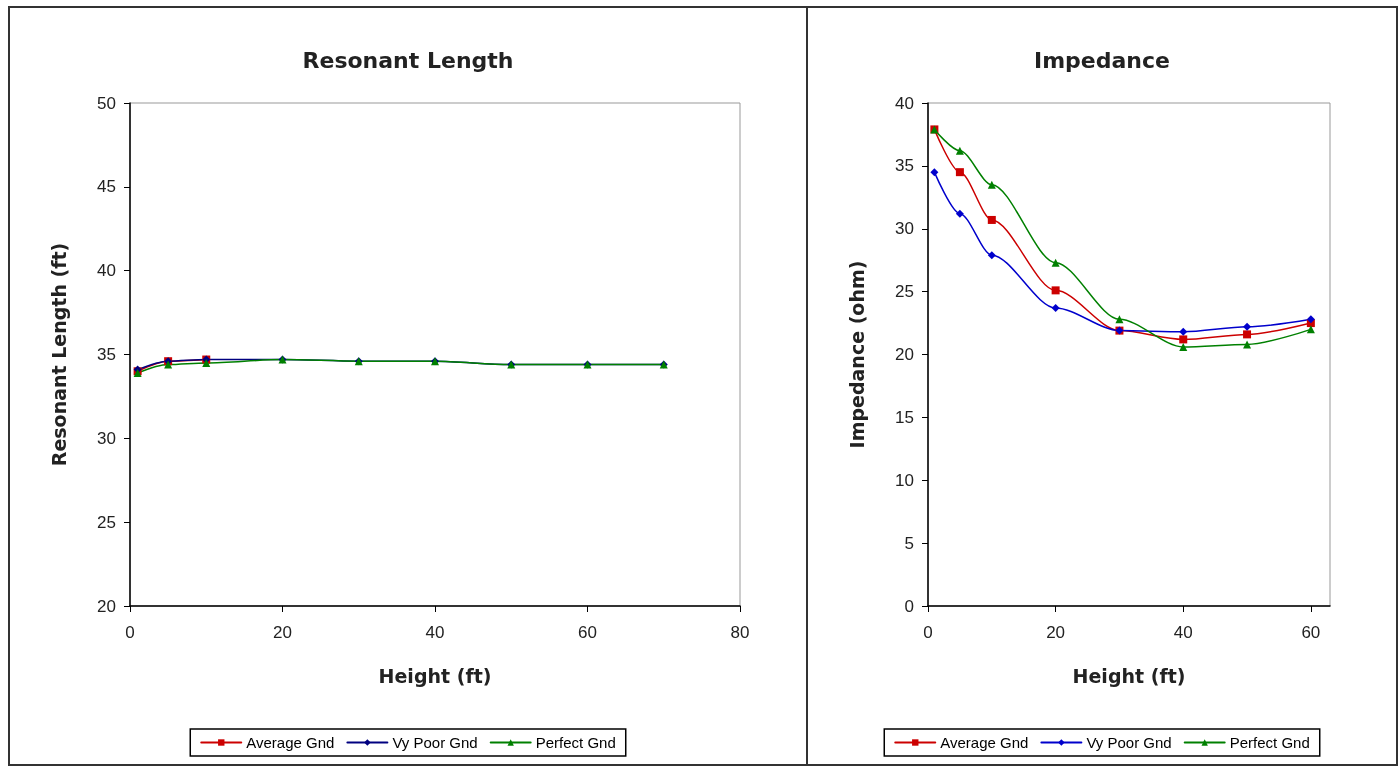 This screenshot has width=1398, height=768. Describe the element at coordinates (909, 606) in the screenshot. I see `y-tick-label: 0` at that location.